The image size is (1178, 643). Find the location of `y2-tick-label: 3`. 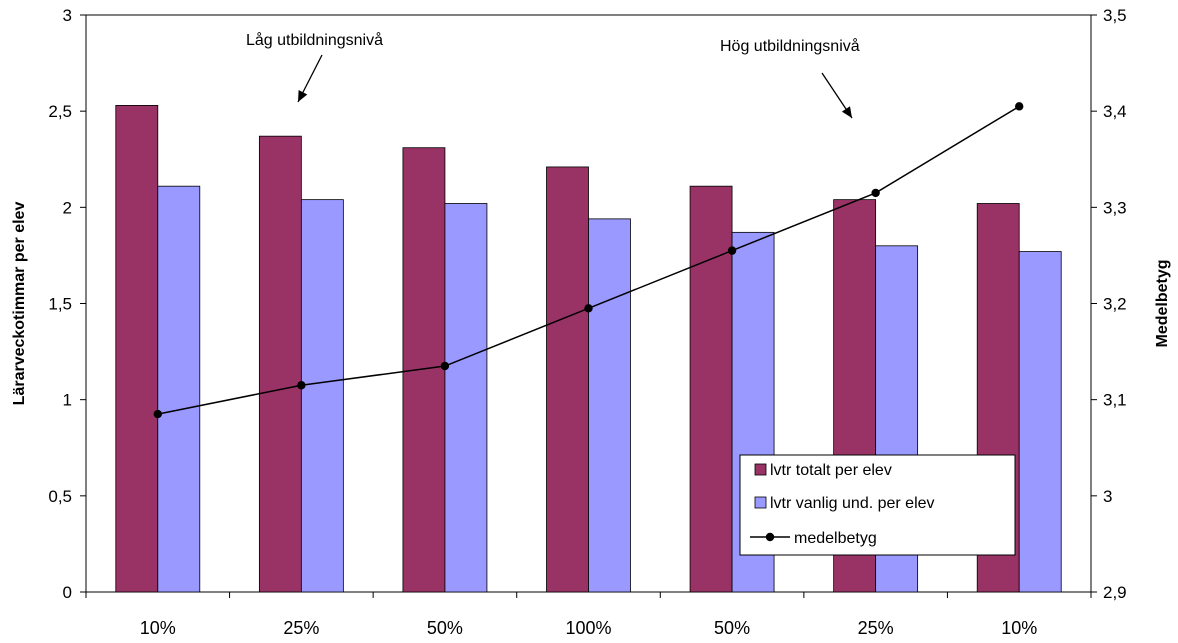

y2-tick-label: 3 is located at coordinates (1107, 496).